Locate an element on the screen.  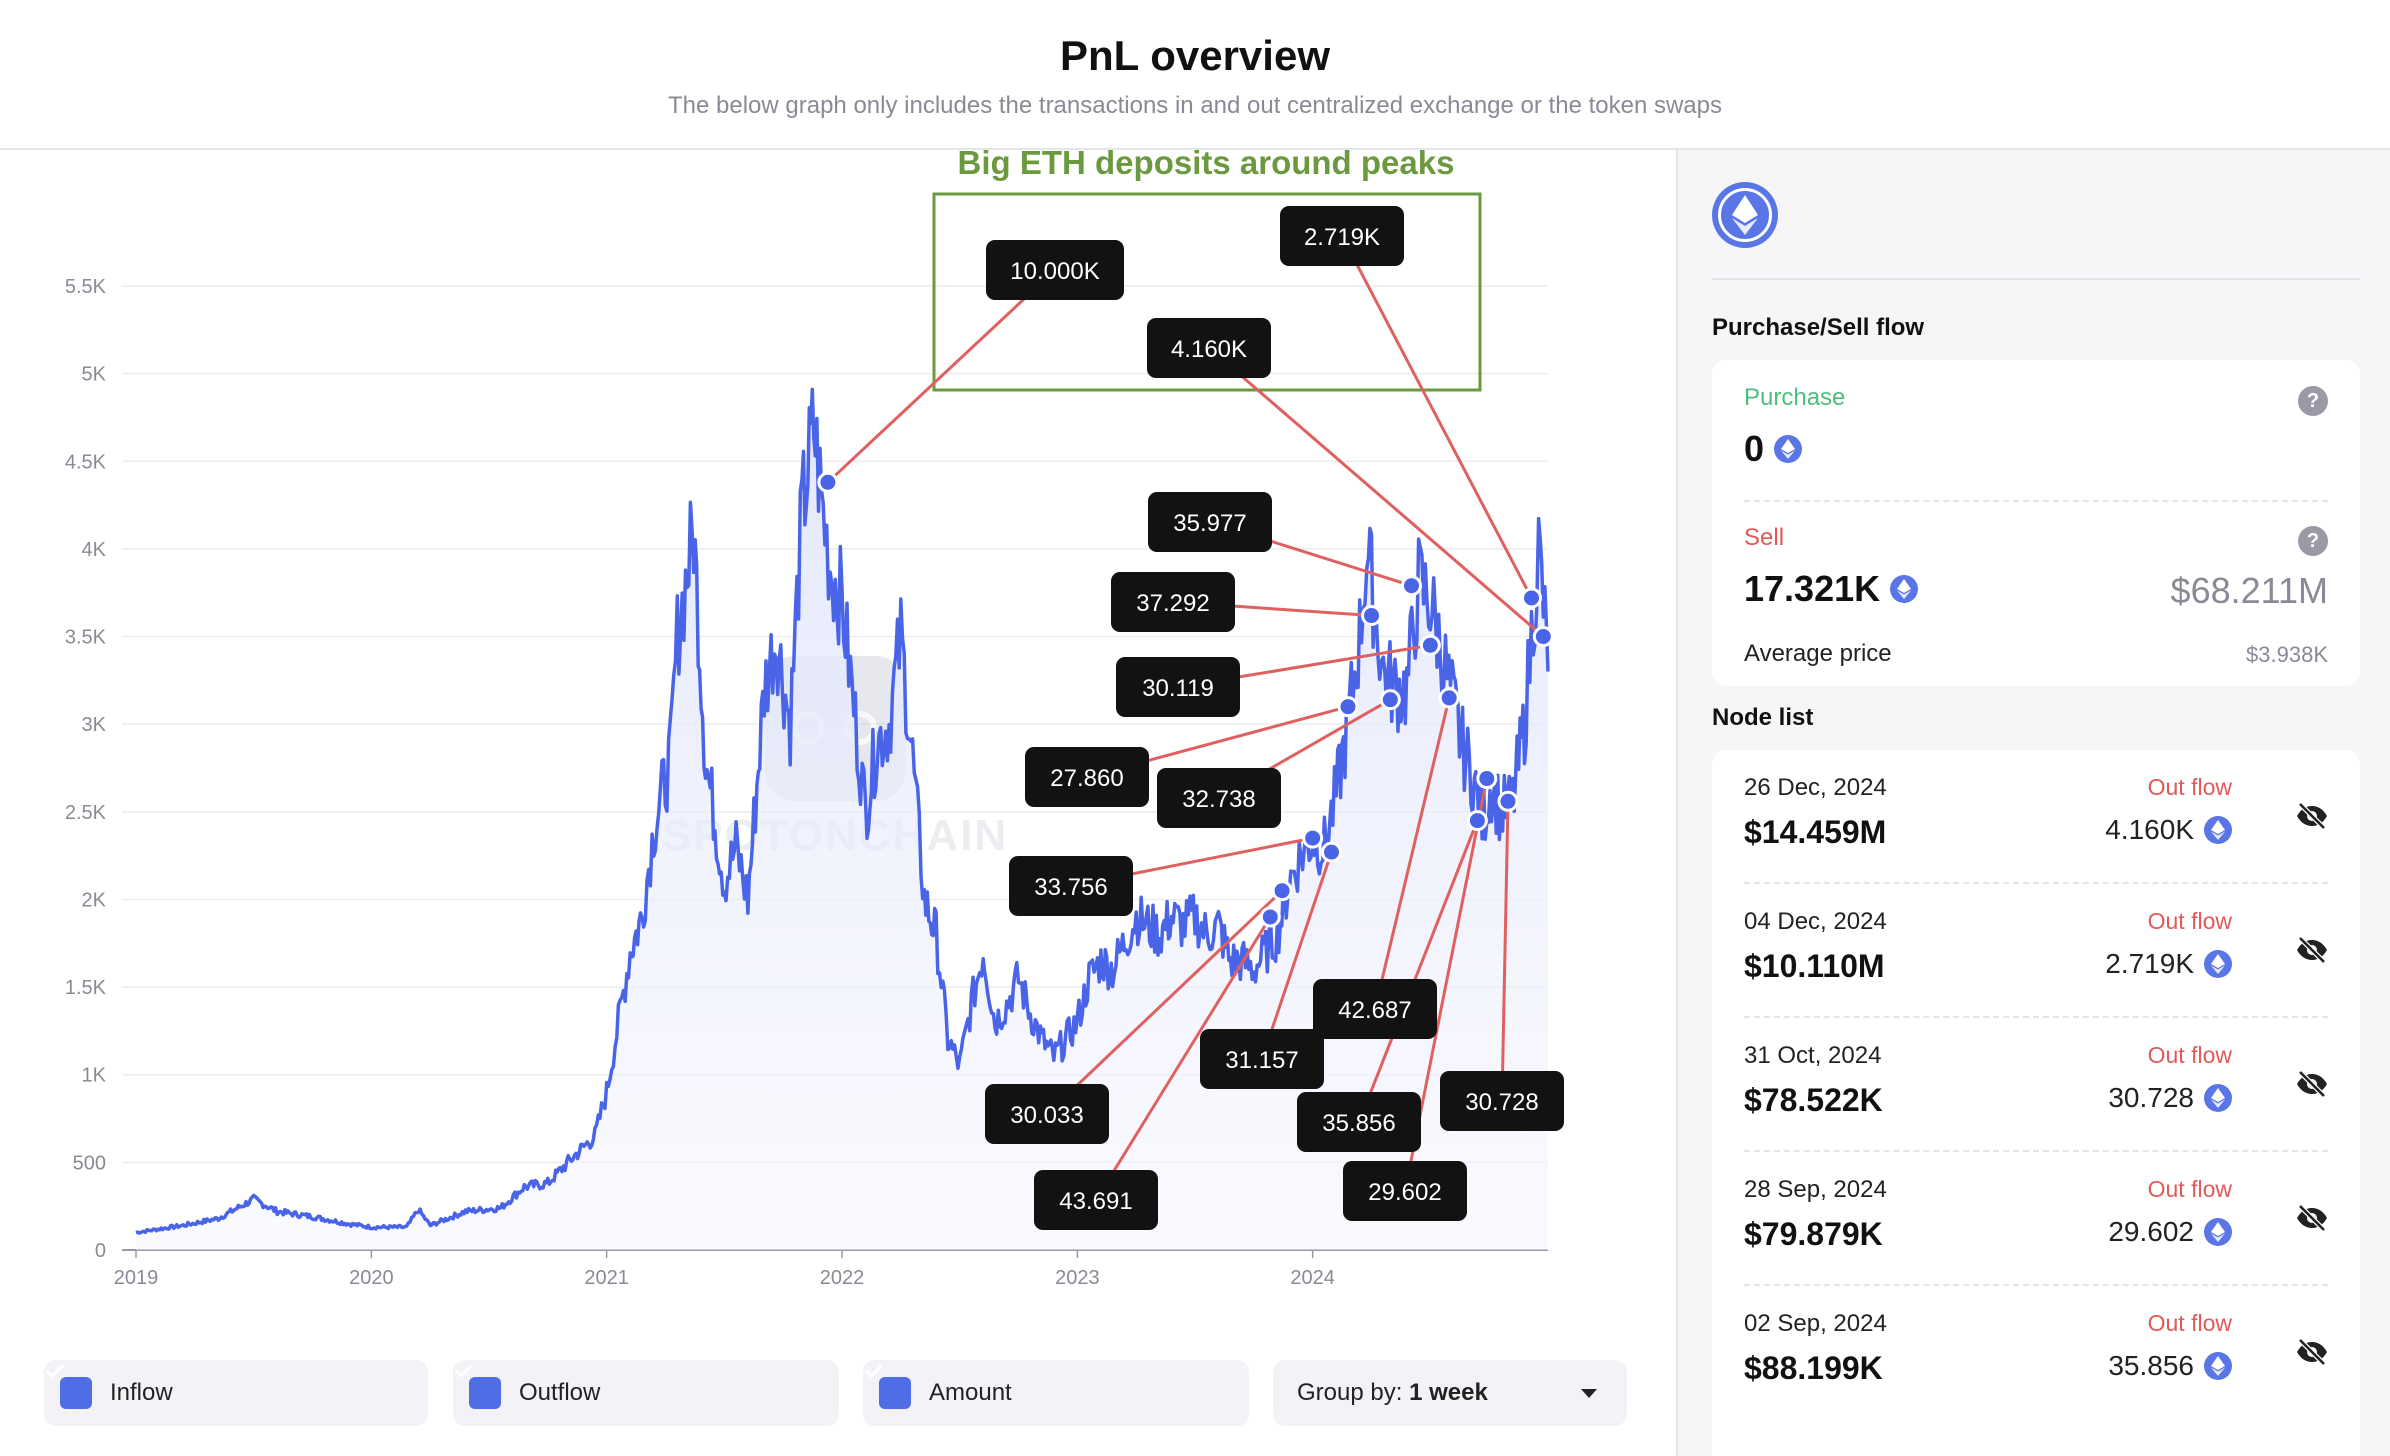
node-usd-value: $79.879K is located at coordinates (1813, 1234).